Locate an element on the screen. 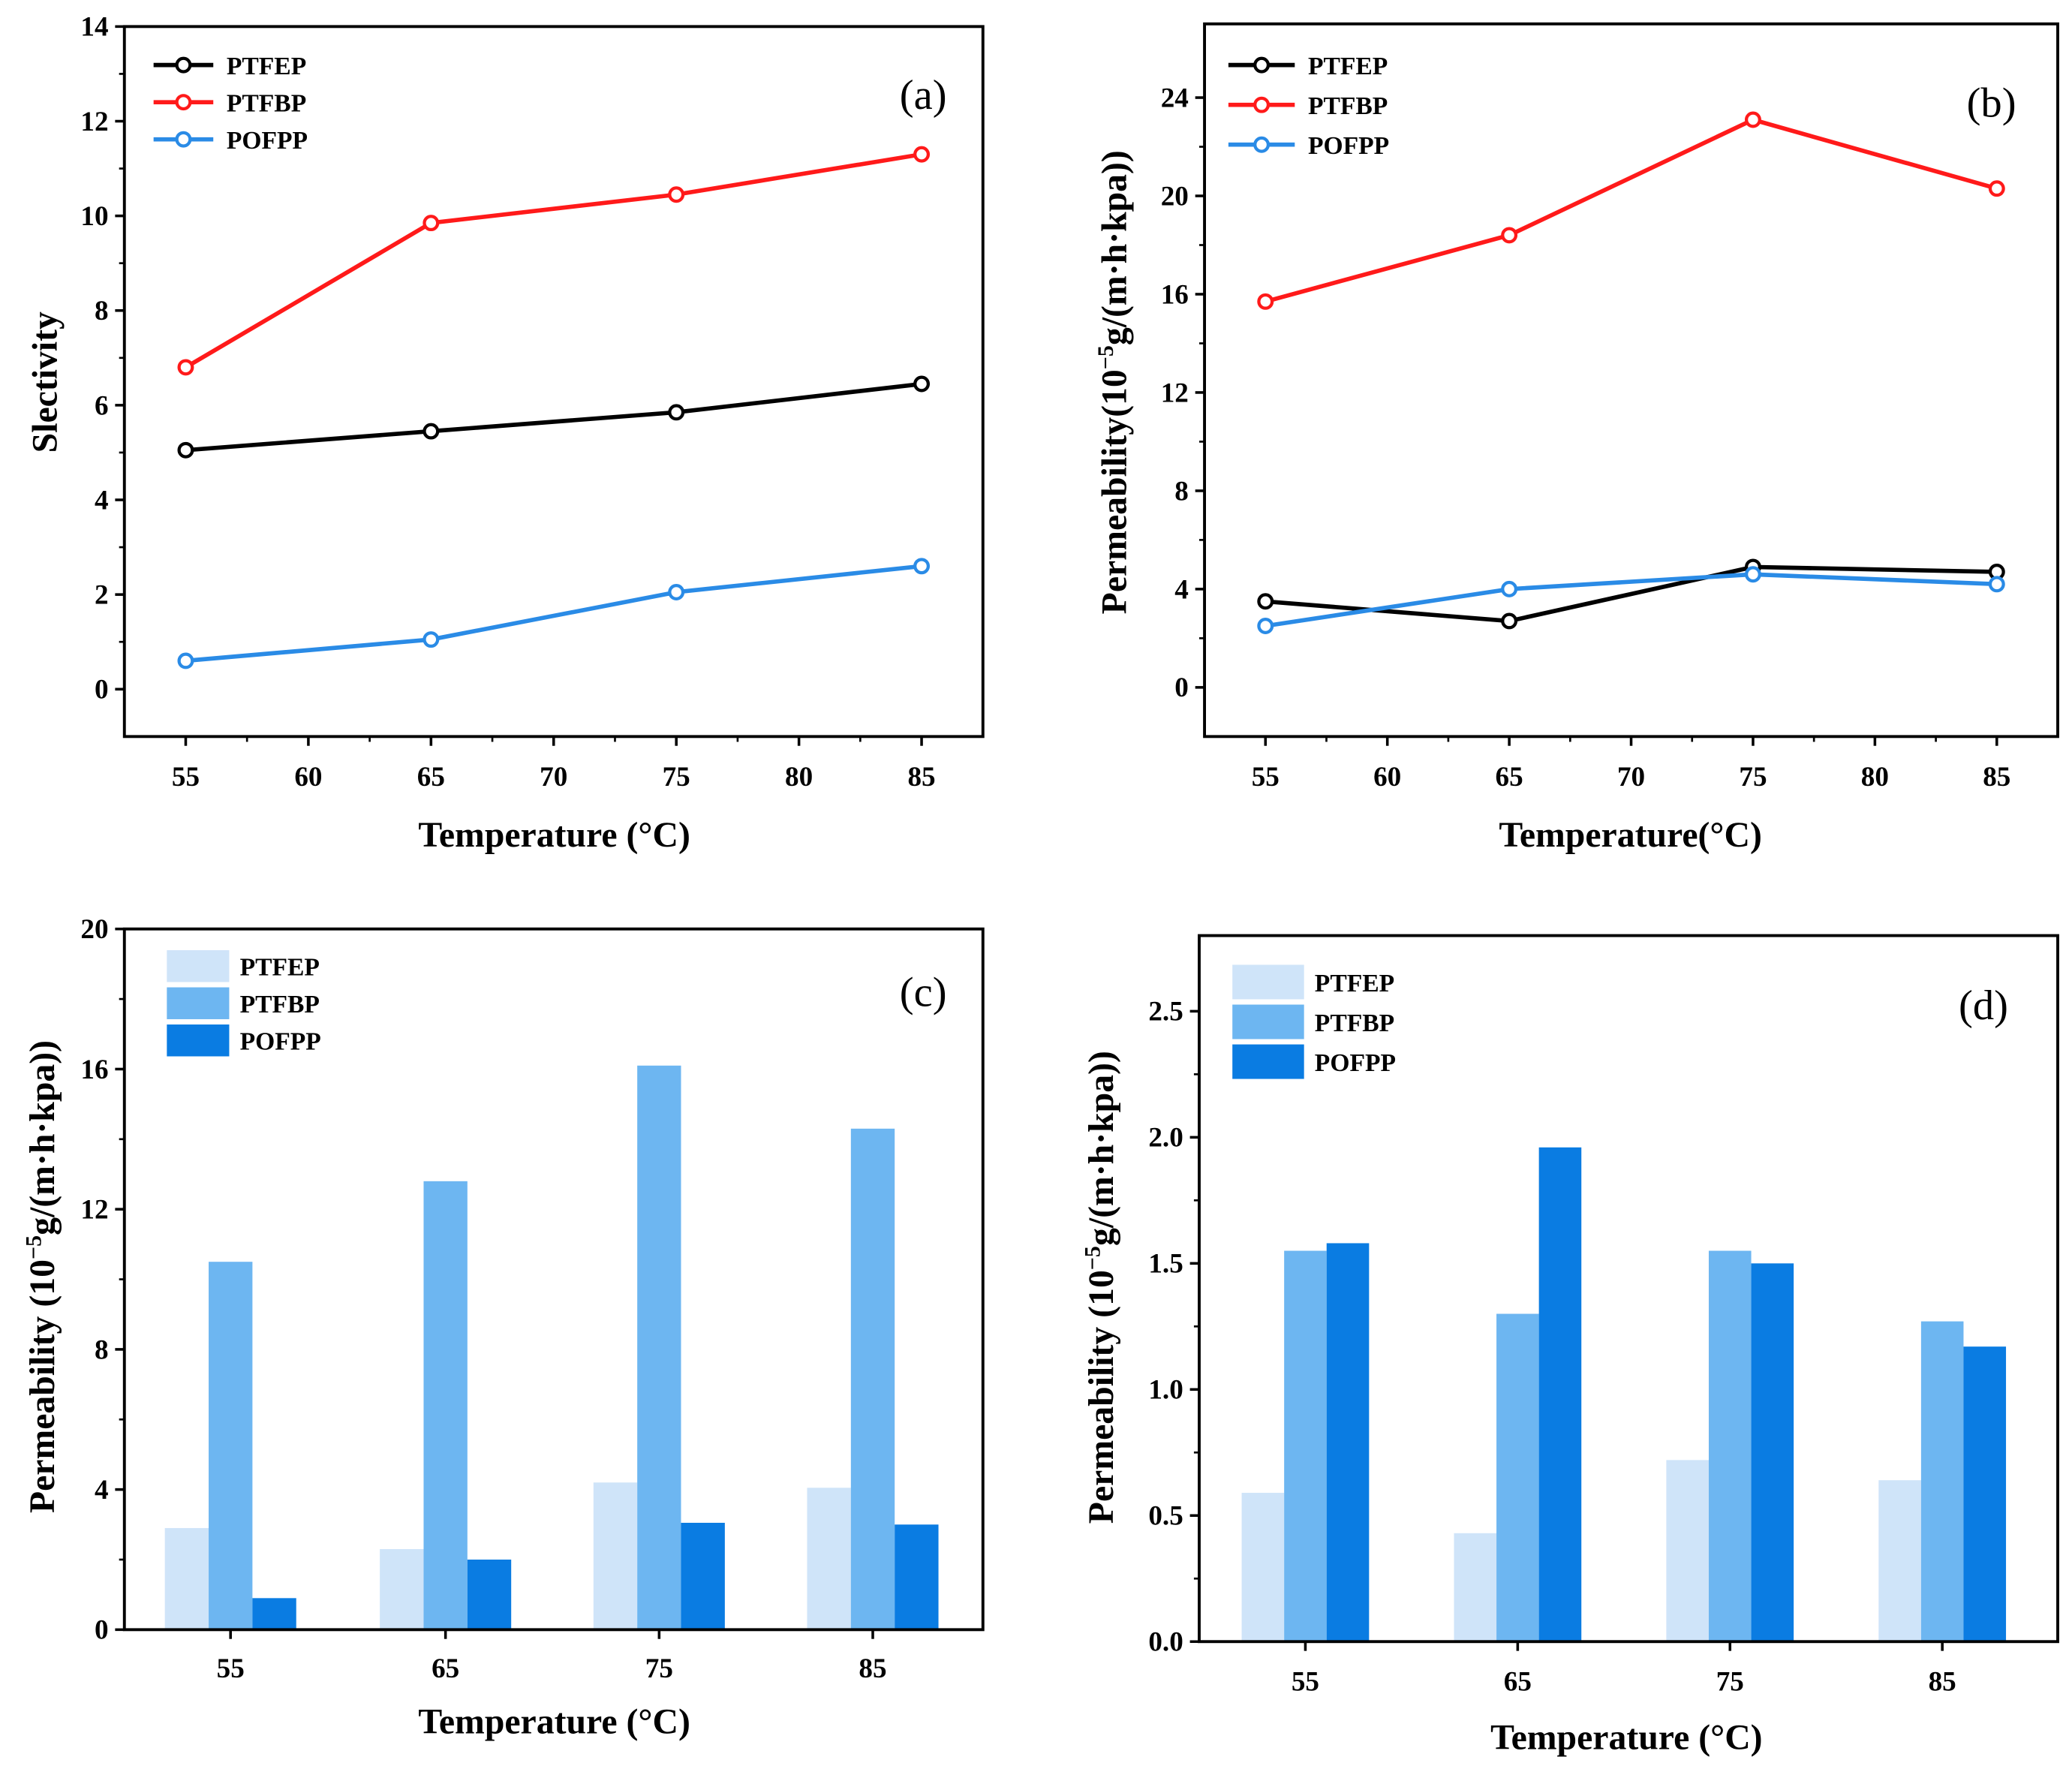  y-tick-label: 0.0 is located at coordinates (1165, 1642).